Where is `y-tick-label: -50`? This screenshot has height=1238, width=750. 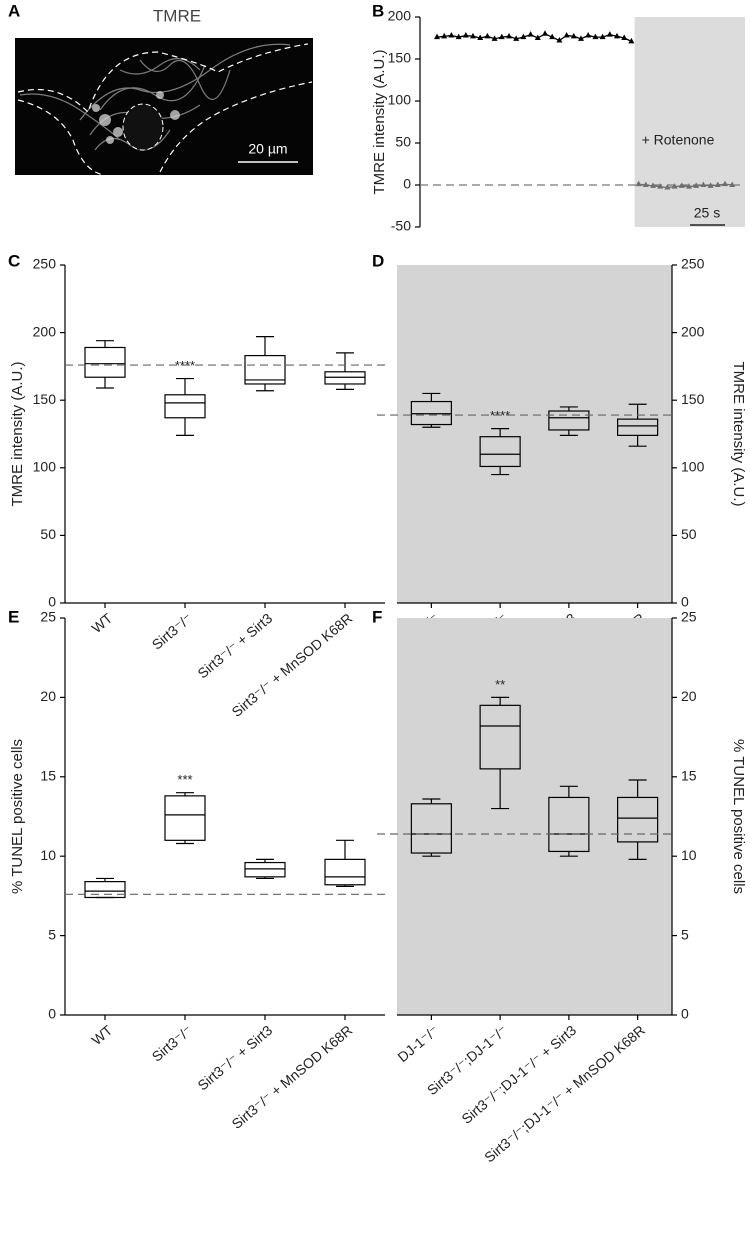 y-tick-label: -50 is located at coordinates (401, 226).